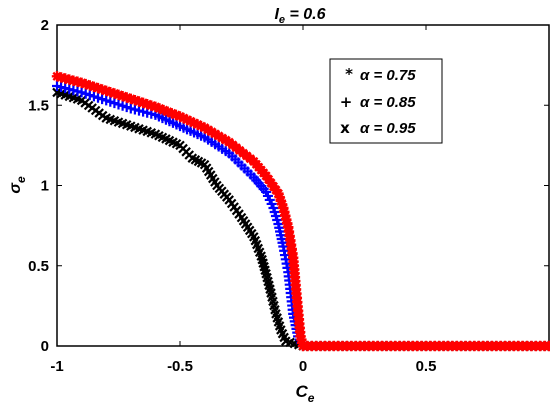 Image resolution: width=550 pixels, height=408 pixels. Describe the element at coordinates (15, 188) in the screenshot. I see `y-axis-label-main: σ` at that location.